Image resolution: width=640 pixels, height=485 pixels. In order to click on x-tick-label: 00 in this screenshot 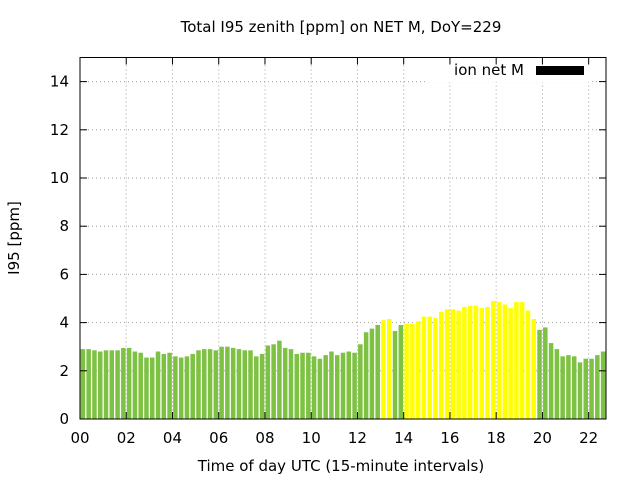, I will do `click(79, 438)`.